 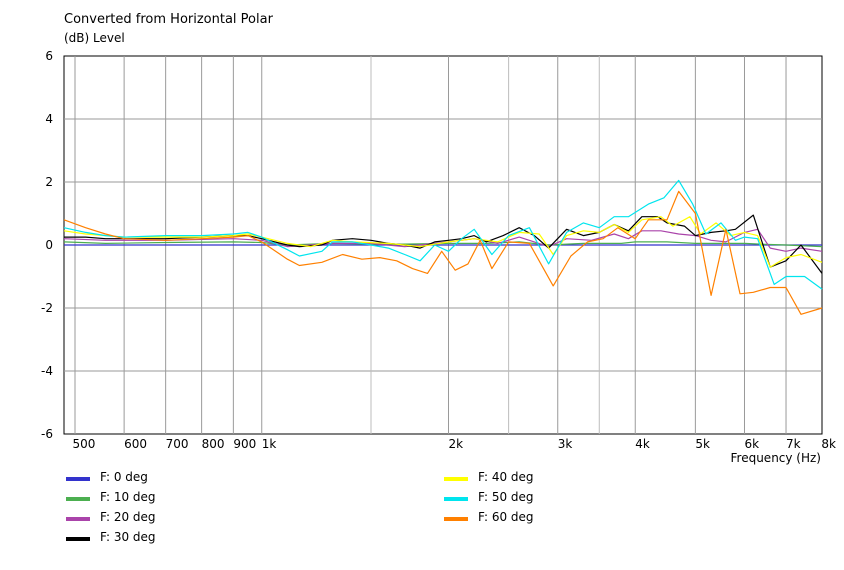 I want to click on legend-swatch-f-20-deg, so click(x=78, y=519).